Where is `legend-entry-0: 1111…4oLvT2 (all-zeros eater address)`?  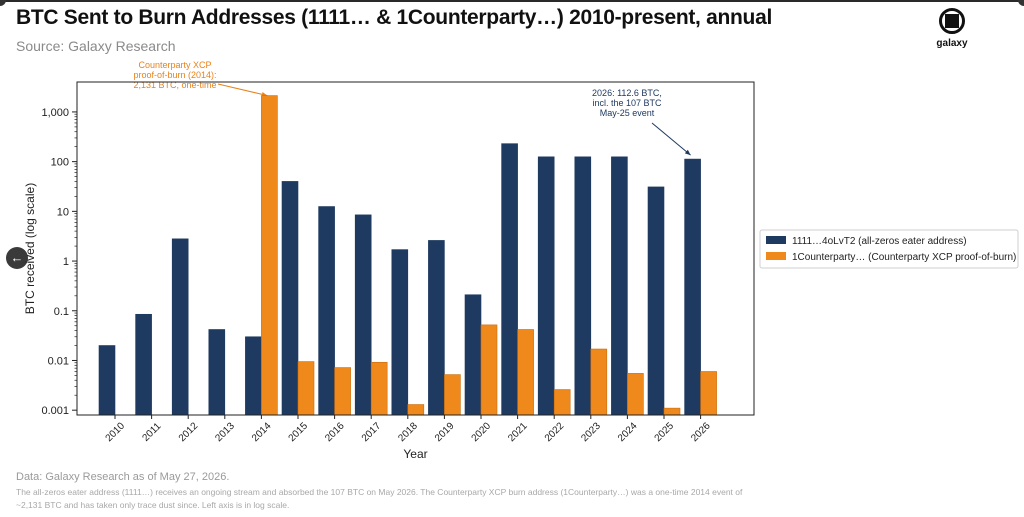
legend-entry-0: 1111…4oLvT2 (all-zeros eater address) is located at coordinates (879, 241).